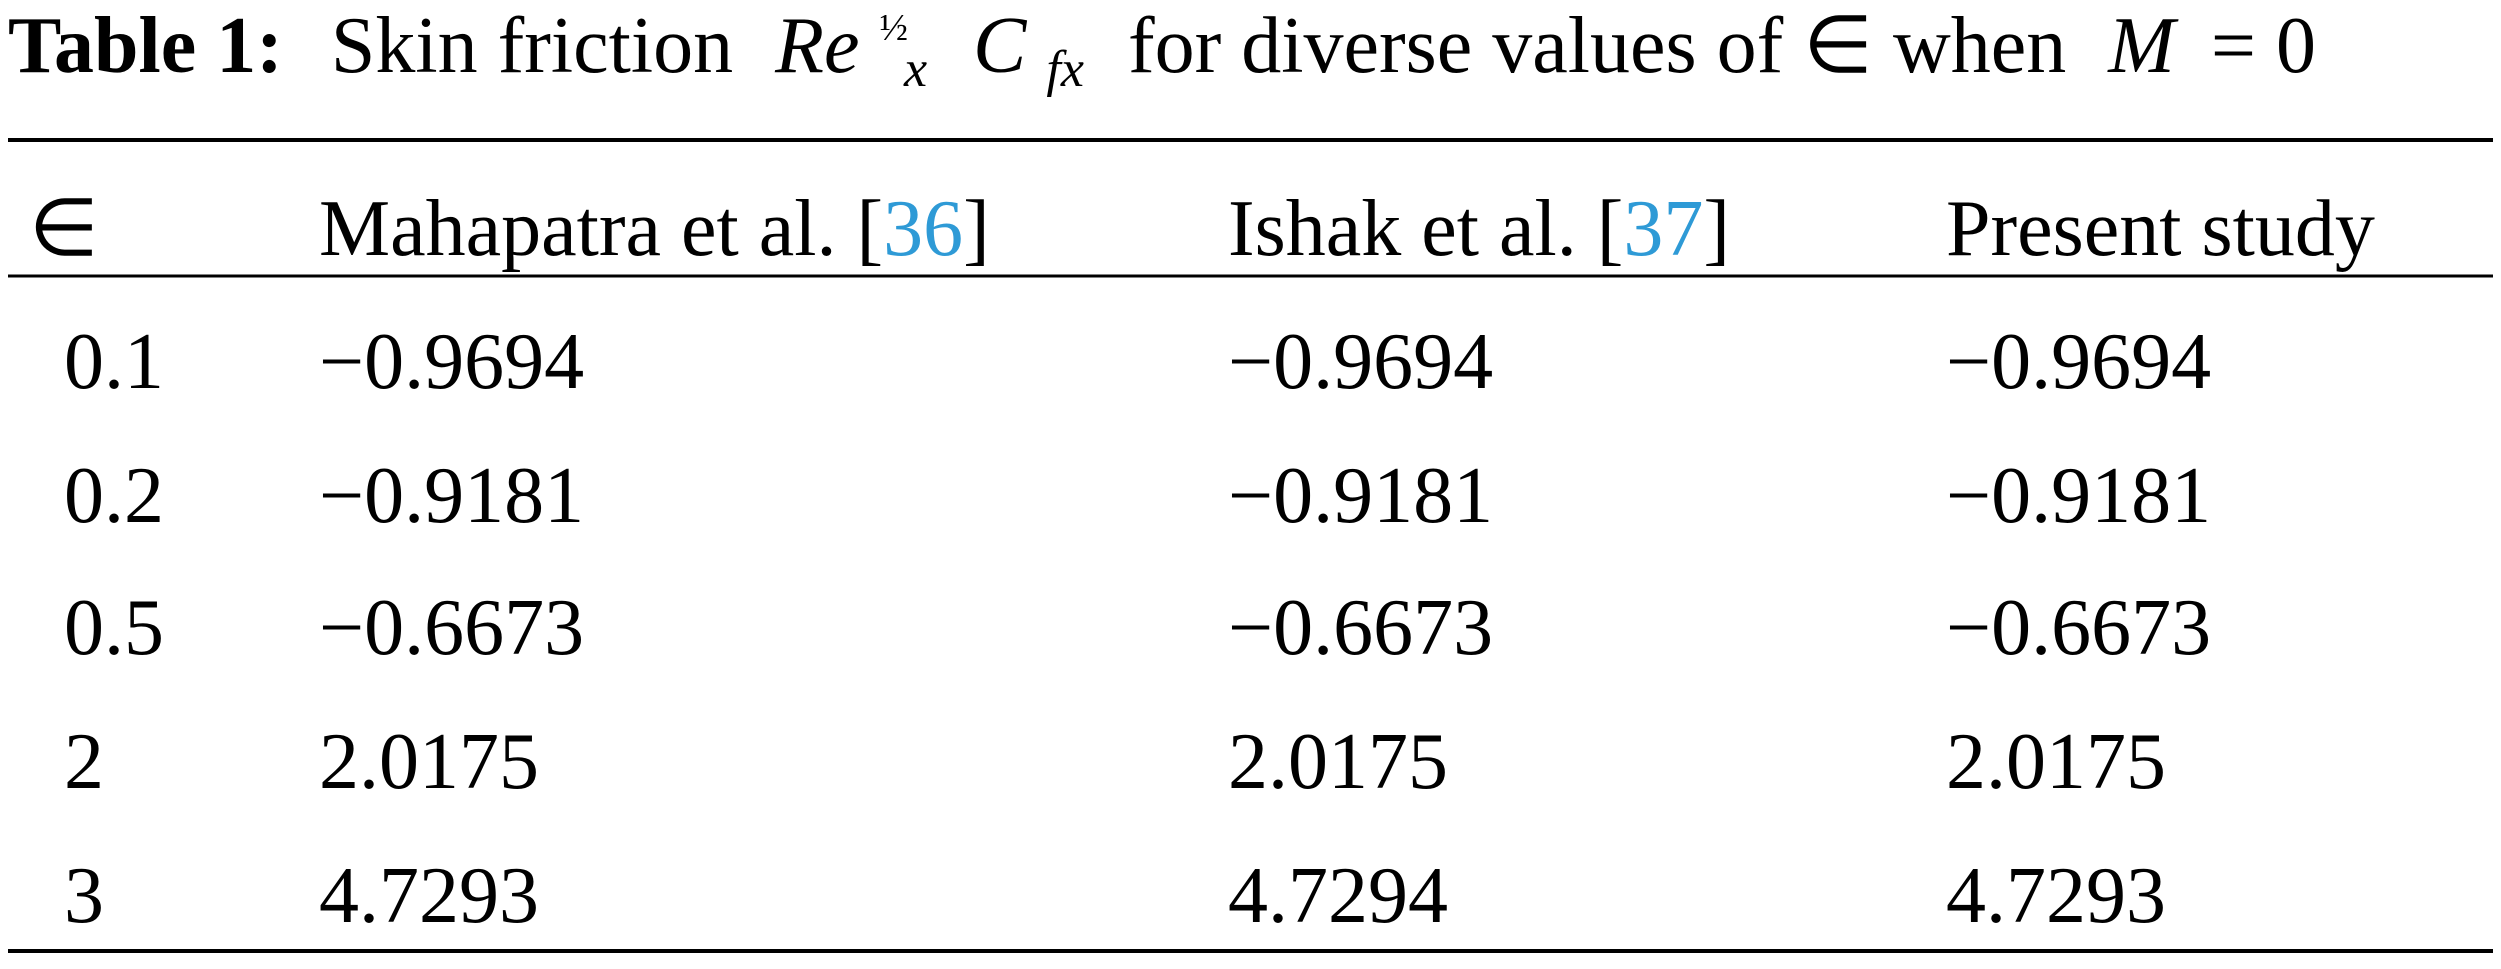 Image resolution: width=2501 pixels, height=969 pixels. I want to click on header-text: ∈, so click(64, 229).